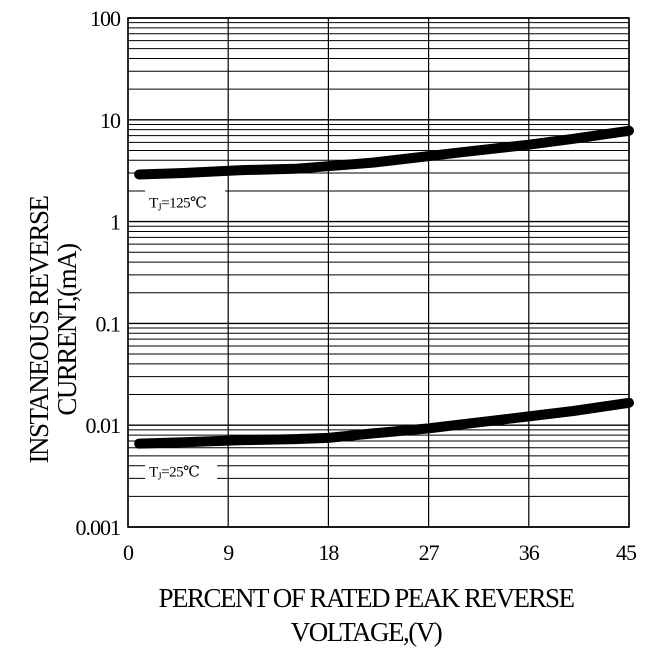  I want to click on y-tick-label: 0.1, so click(108, 323).